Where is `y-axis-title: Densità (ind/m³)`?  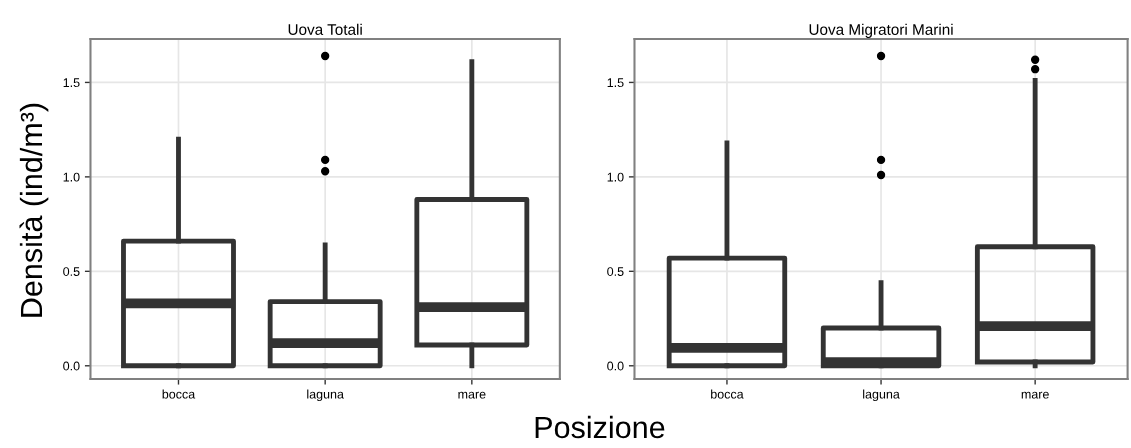
y-axis-title: Densità (ind/m³) is located at coordinates (34, 210).